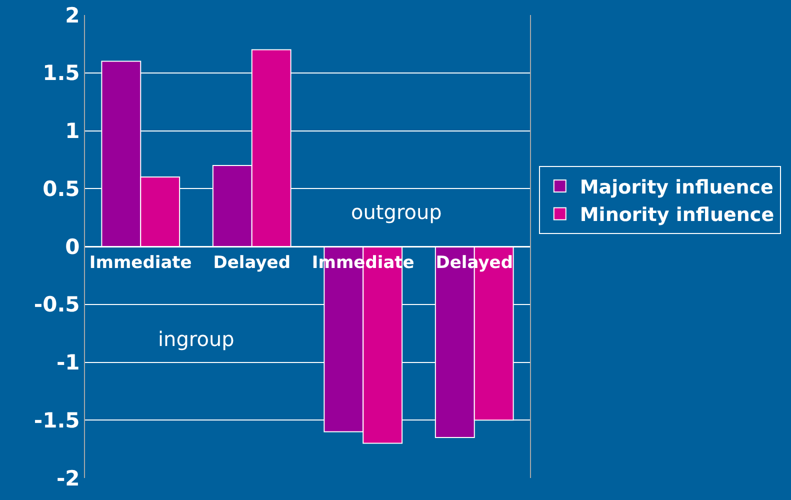 The image size is (791, 500). I want to click on annotation: outgroup, so click(396, 212).